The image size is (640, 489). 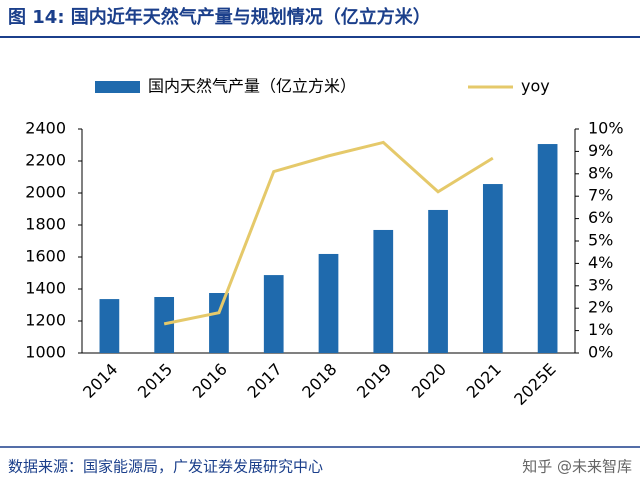 I want to click on legend-swatch, so click(x=117, y=87).